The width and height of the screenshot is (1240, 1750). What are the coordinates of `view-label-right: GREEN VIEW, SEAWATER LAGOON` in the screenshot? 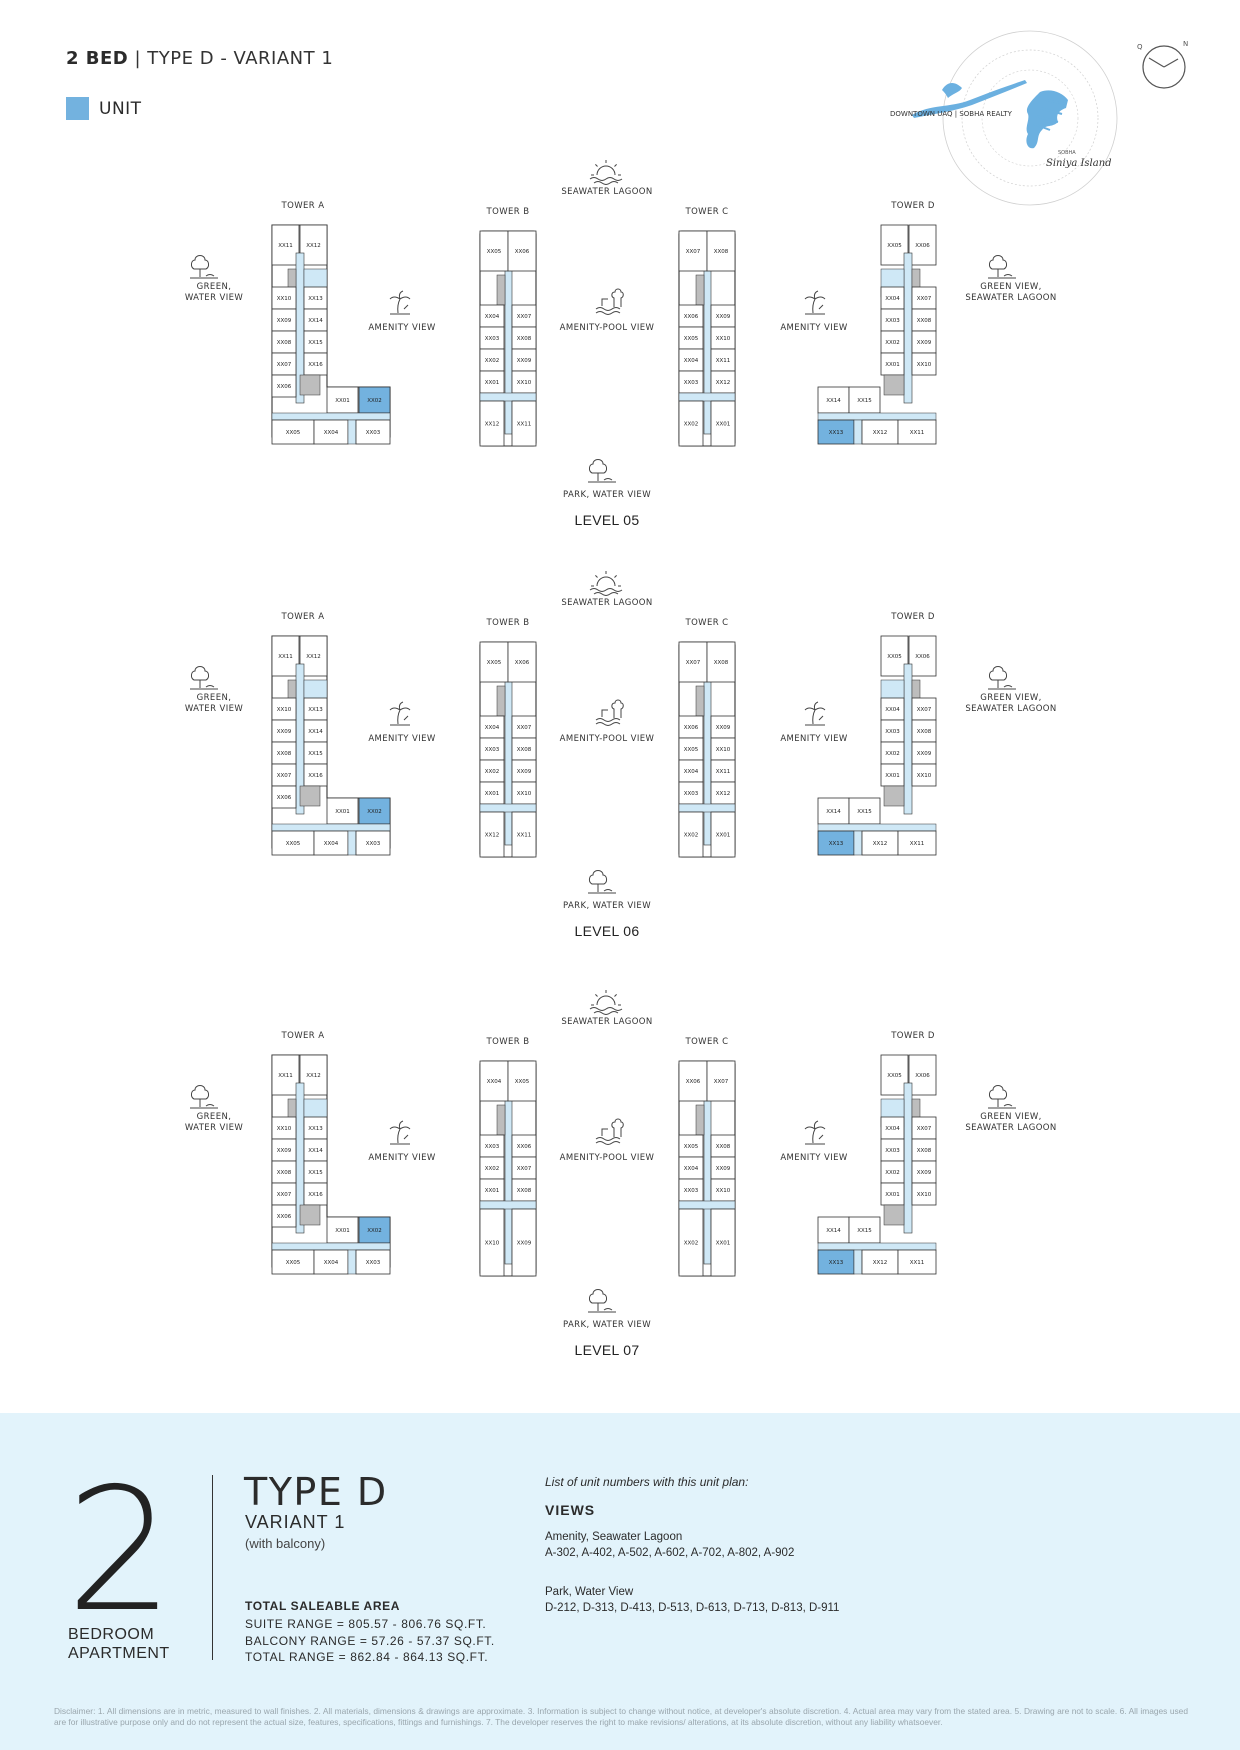 It's located at (1011, 292).